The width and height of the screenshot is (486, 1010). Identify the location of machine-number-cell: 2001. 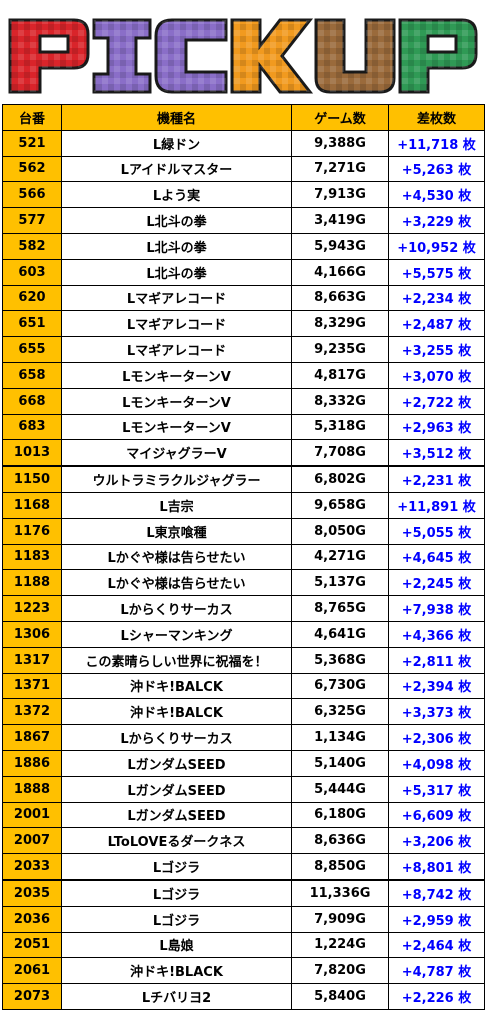
(32, 815).